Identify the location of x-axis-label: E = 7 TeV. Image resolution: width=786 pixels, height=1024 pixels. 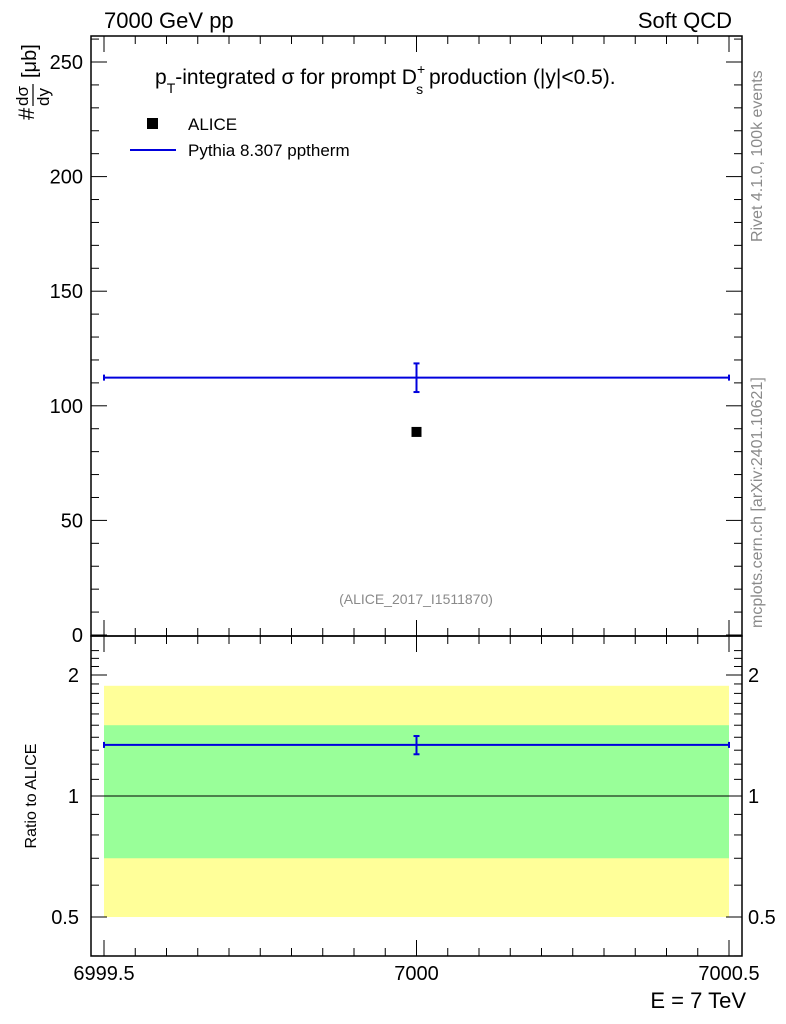
(698, 1000).